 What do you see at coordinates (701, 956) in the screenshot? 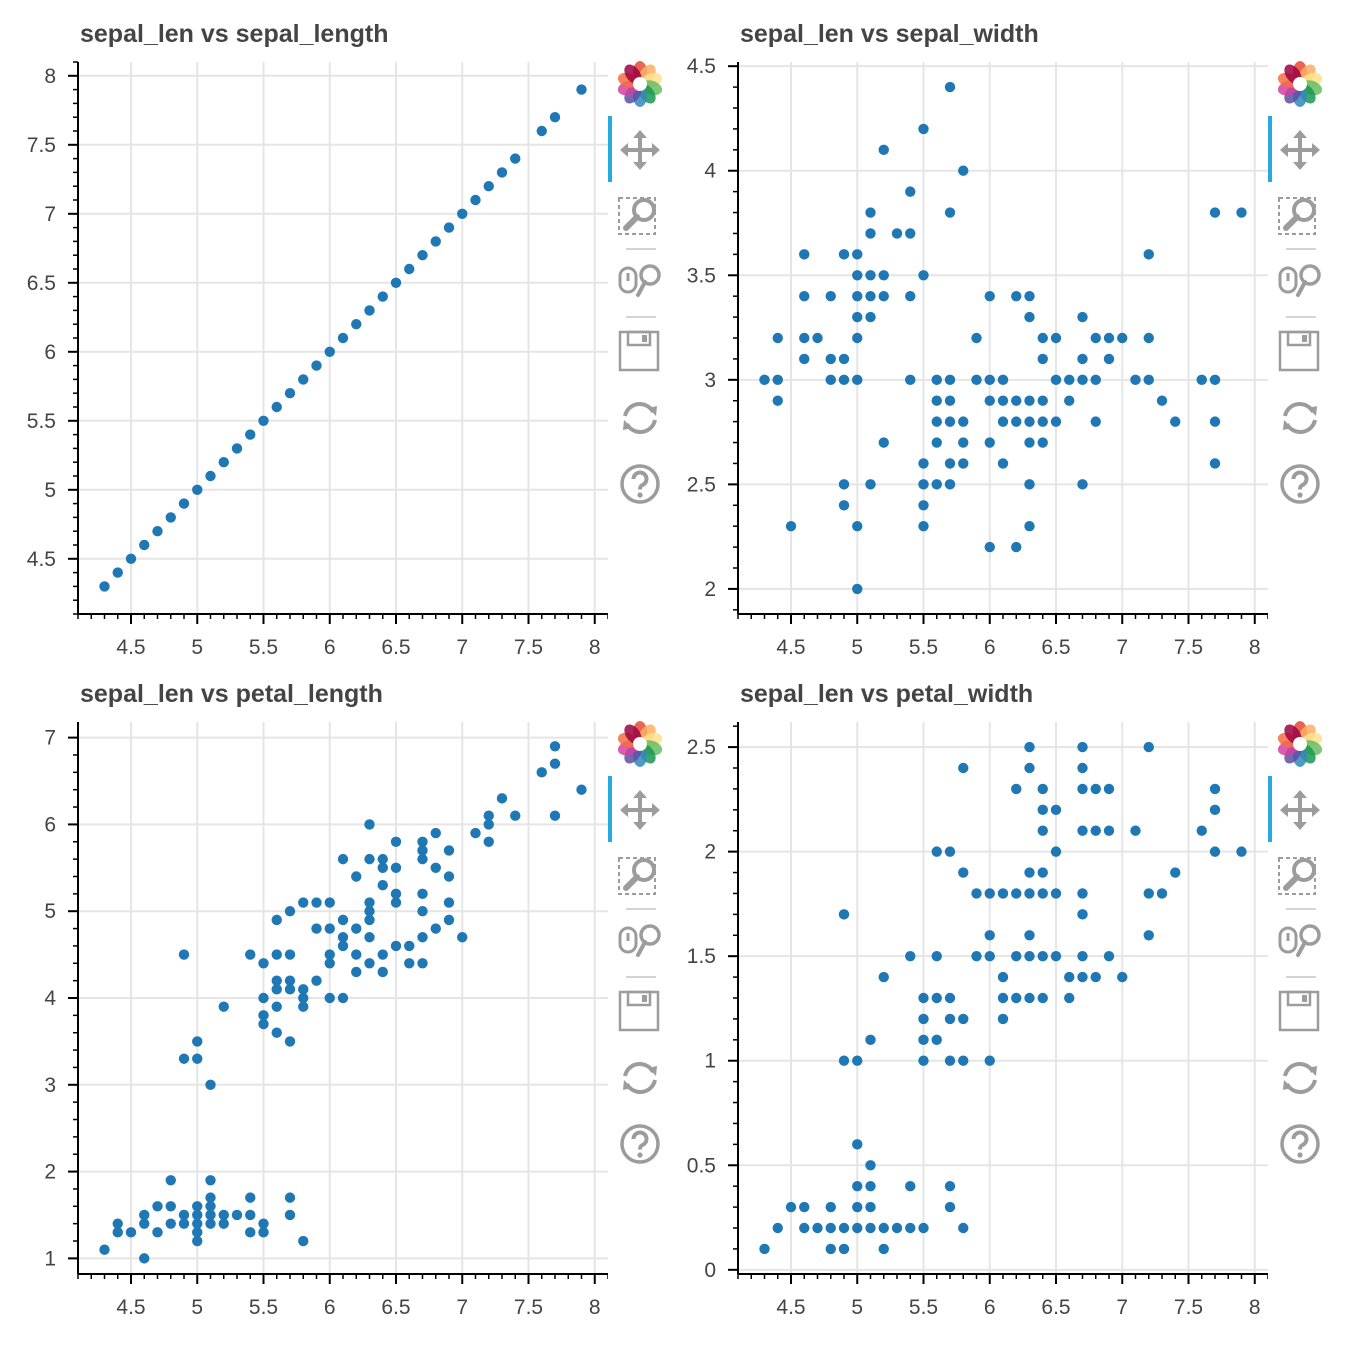
I see `y-tick-label: 1.5` at bounding box center [701, 956].